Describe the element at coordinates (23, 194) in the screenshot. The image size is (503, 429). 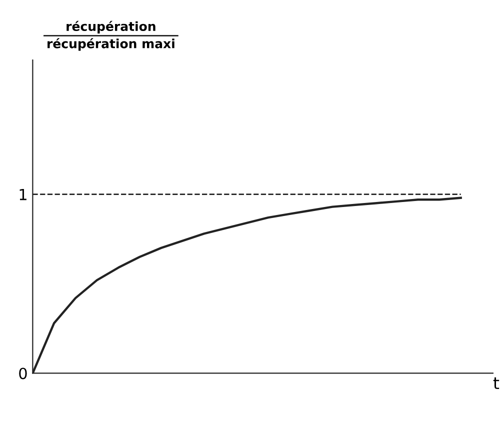
I see `y-tick-label: 1` at that location.